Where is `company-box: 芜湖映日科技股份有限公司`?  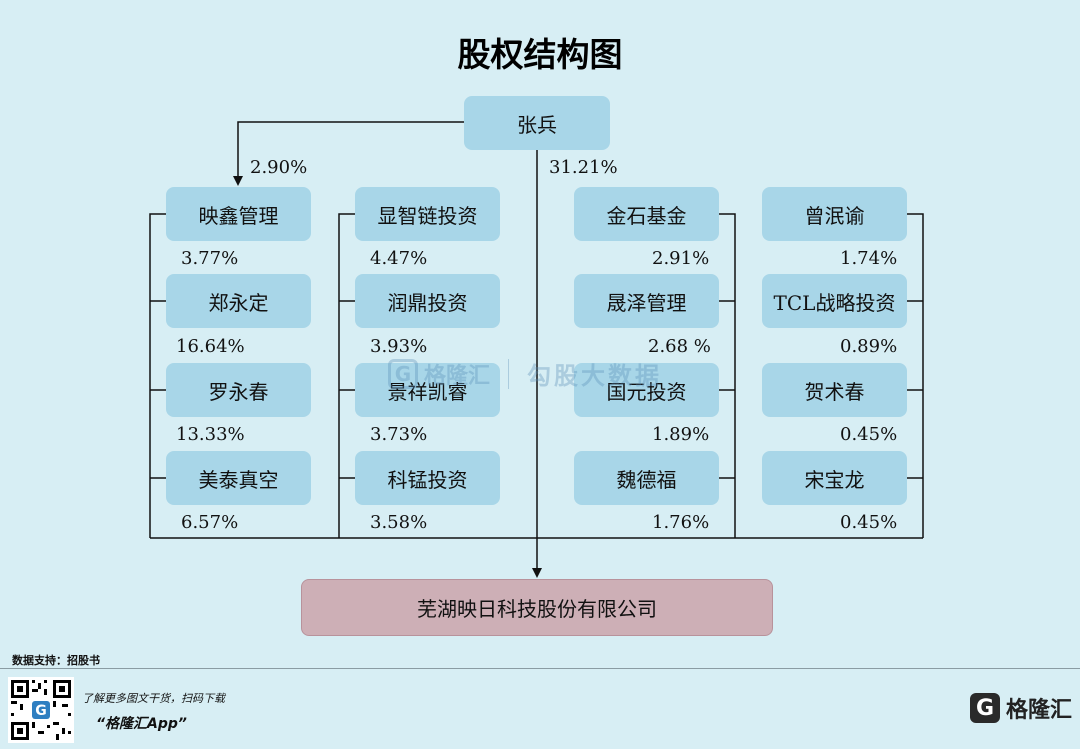
company-box: 芜湖映日科技股份有限公司 is located at coordinates (537, 607).